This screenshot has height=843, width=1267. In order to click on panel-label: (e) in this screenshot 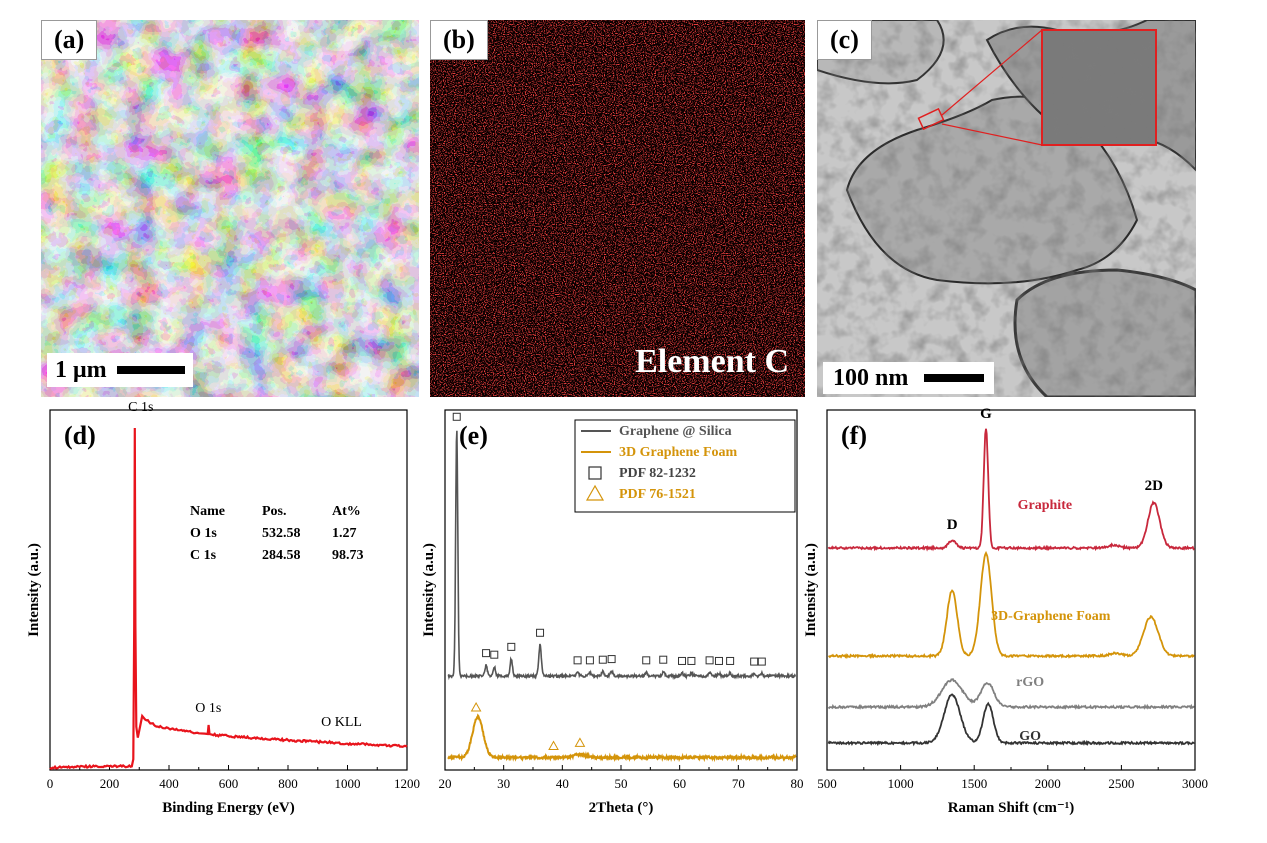, I will do `click(473, 435)`.